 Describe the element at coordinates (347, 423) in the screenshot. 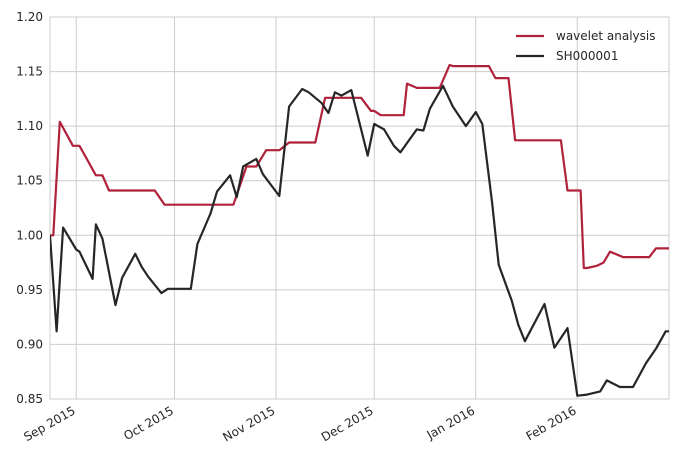

I see `x-tick-label: Dec 2015` at that location.